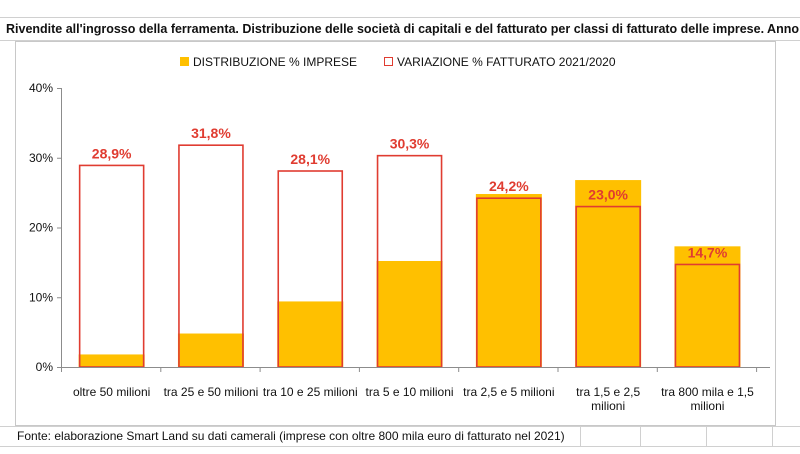 This screenshot has width=800, height=454. What do you see at coordinates (41, 297) in the screenshot?
I see `y-tick-label: 10%` at bounding box center [41, 297].